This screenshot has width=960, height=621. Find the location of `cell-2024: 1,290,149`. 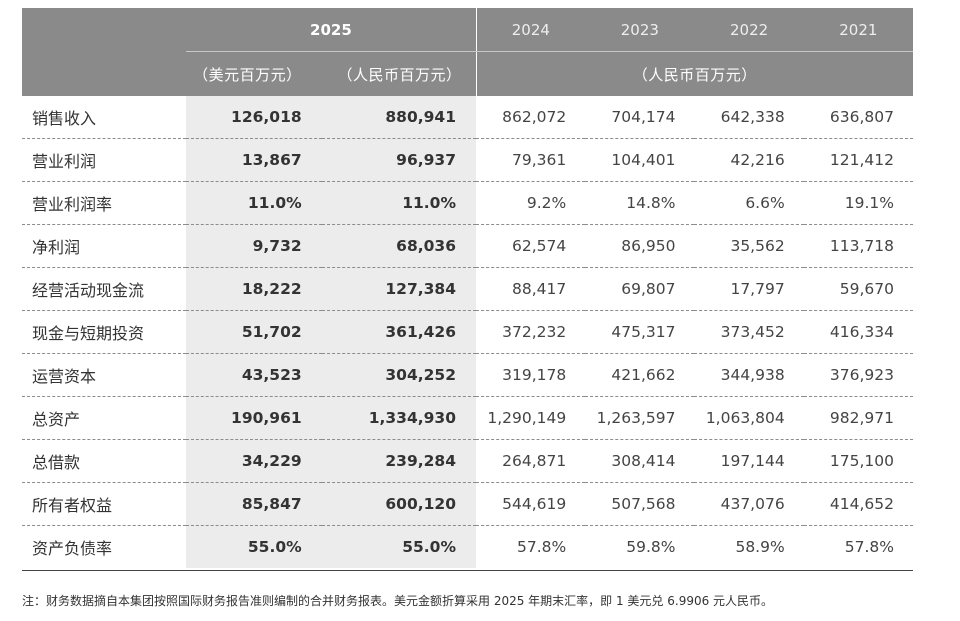

cell-2024: 1,290,149 is located at coordinates (531, 418).